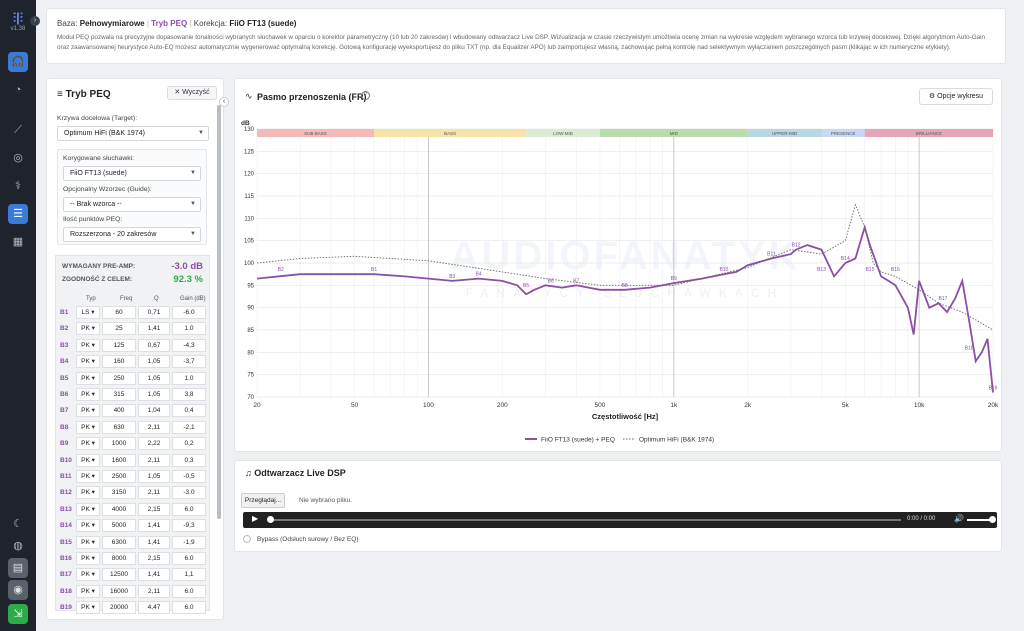  Describe the element at coordinates (154, 608) in the screenshot. I see `band-q-input: 4,47` at that location.